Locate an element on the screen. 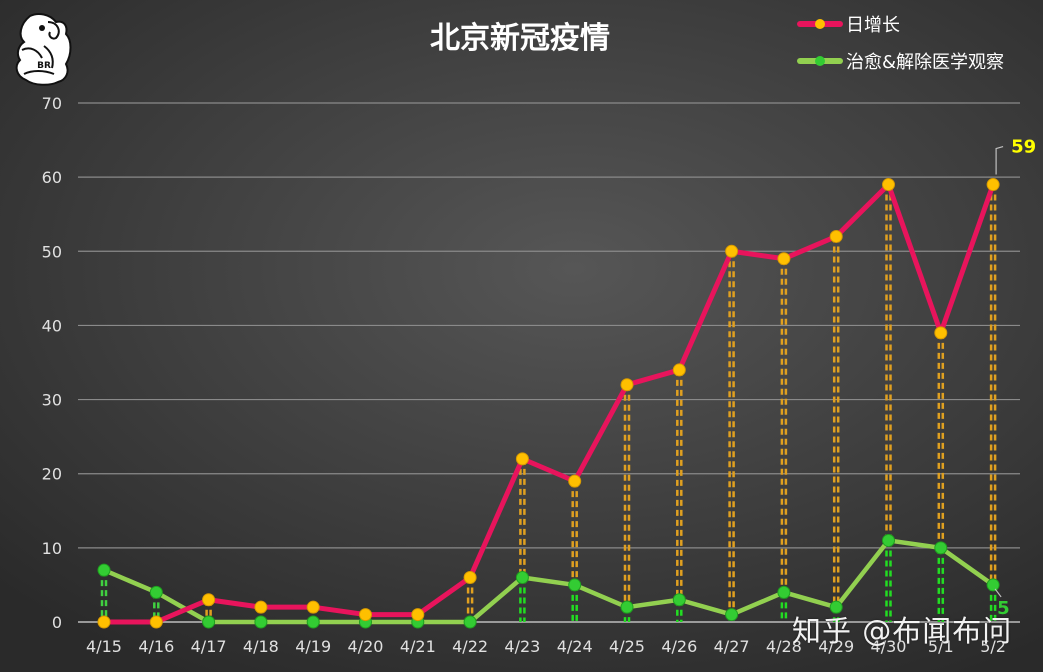 Image resolution: width=1043 pixels, height=672 pixels. legend: 日增长 治愈&解除医学观察 is located at coordinates (900, 44).